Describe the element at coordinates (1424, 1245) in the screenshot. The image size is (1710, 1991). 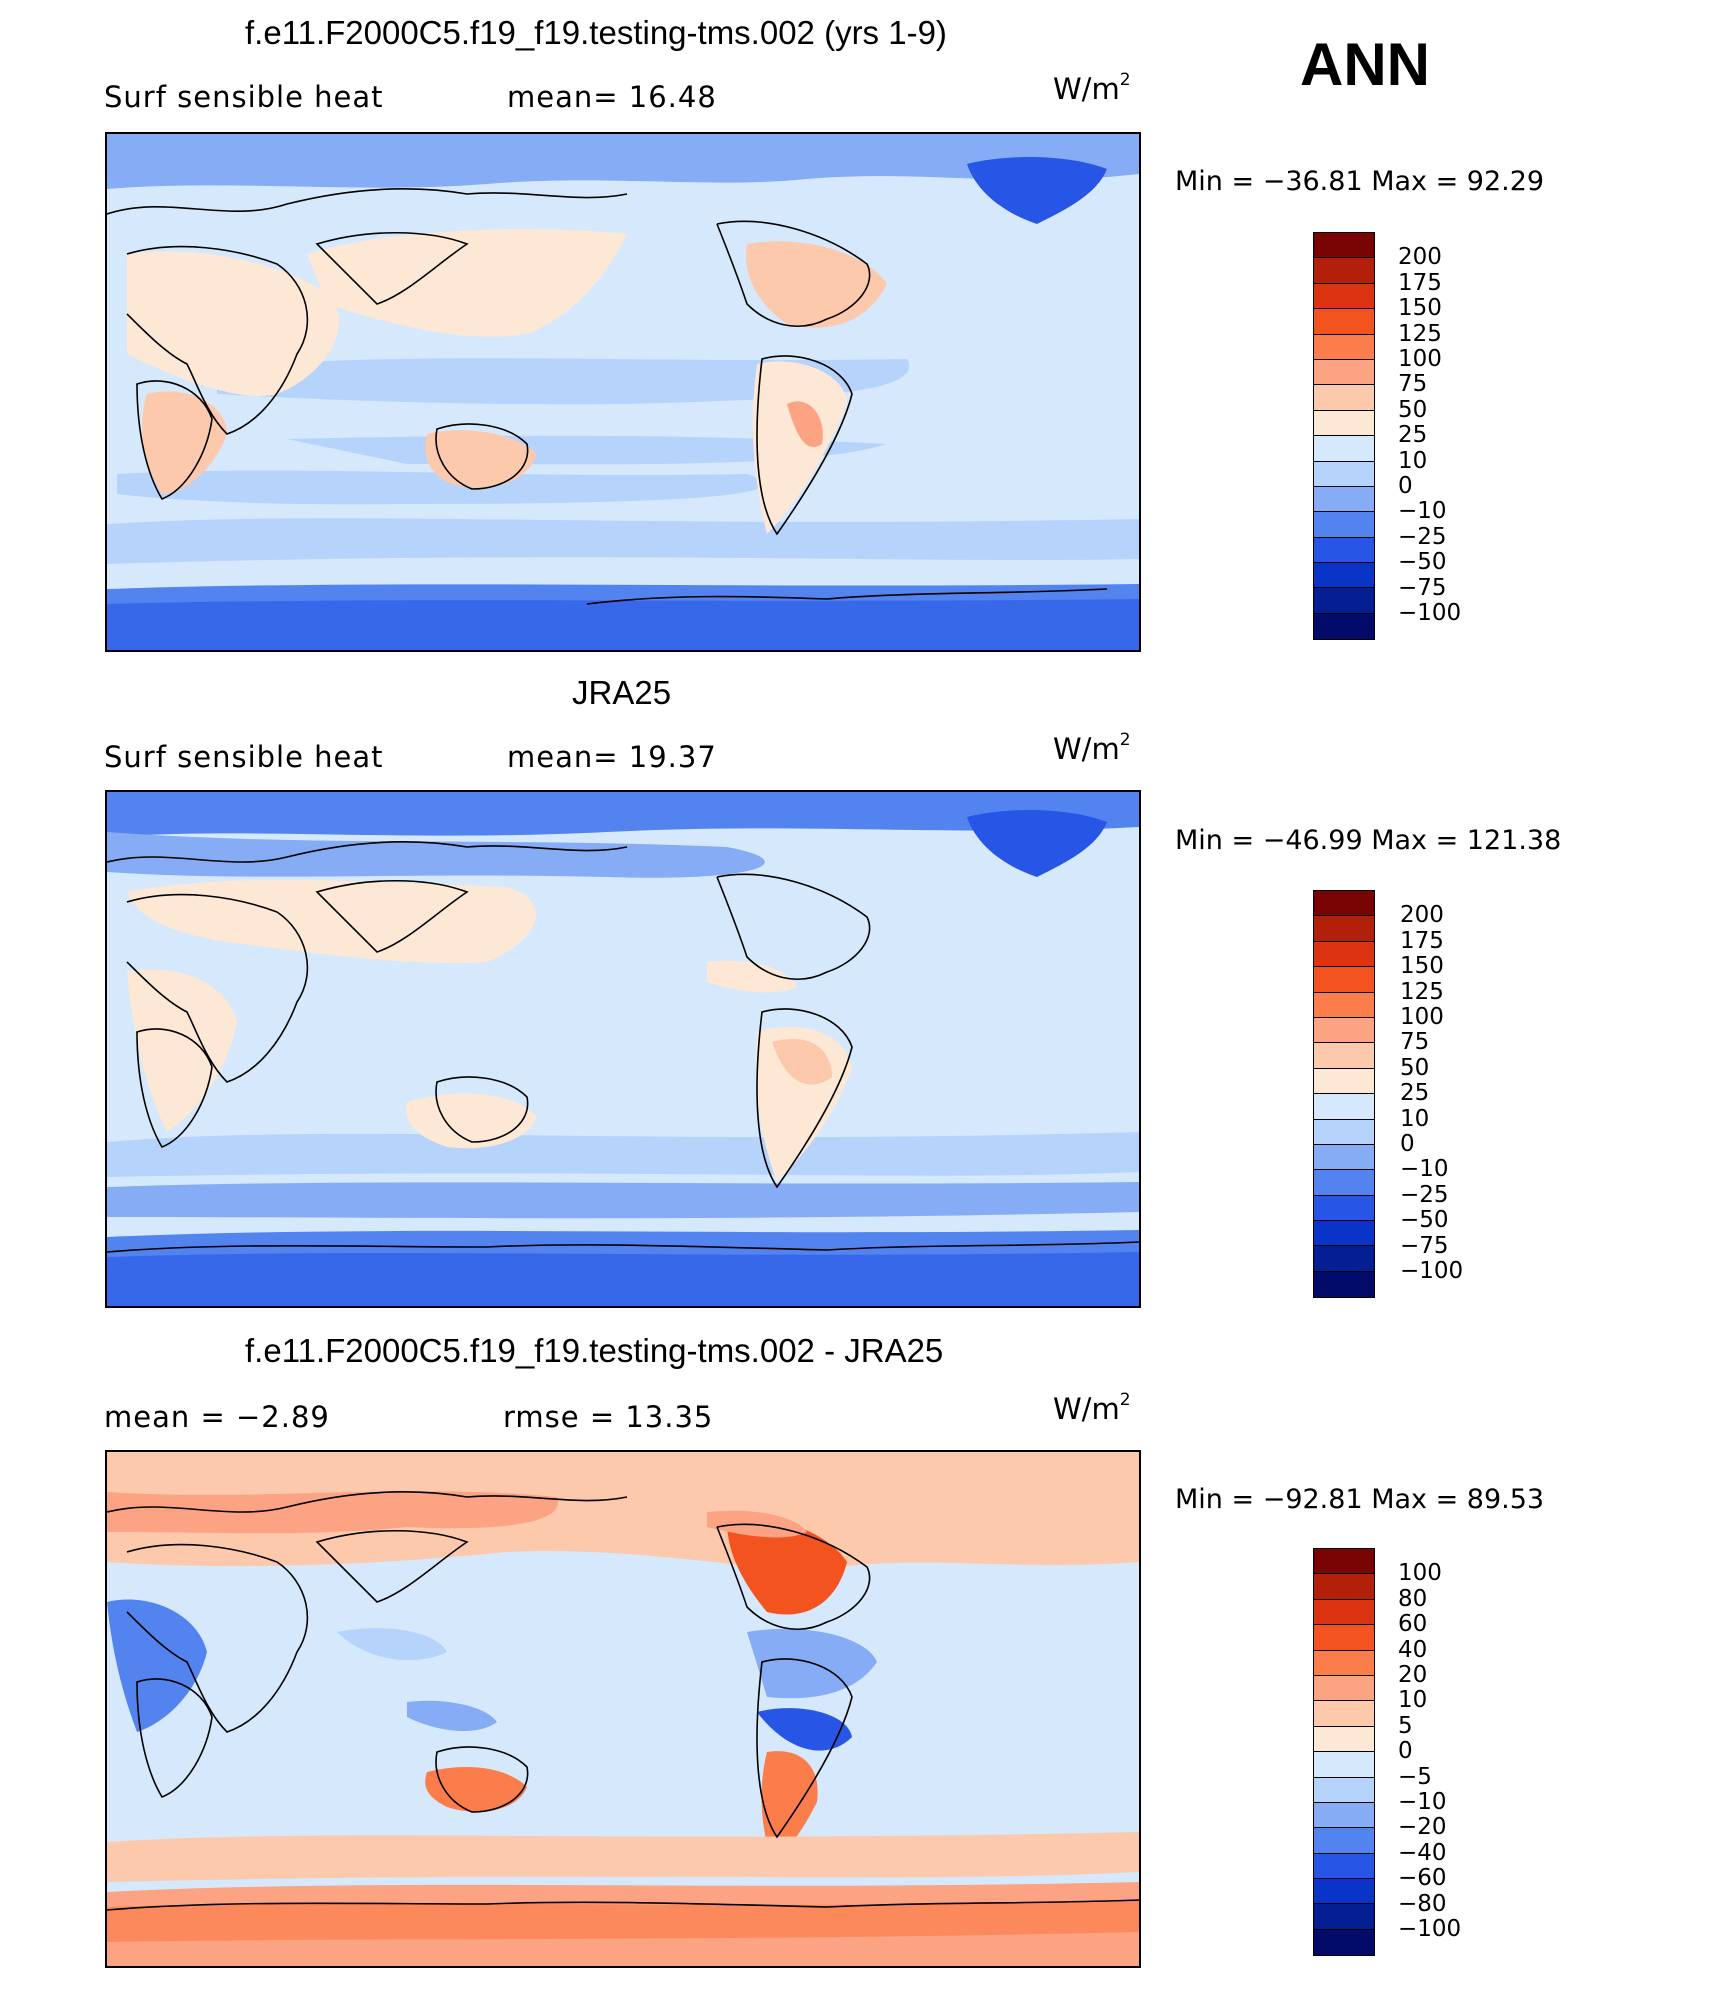
I see `panel2-colorbar-tick: −75` at that location.